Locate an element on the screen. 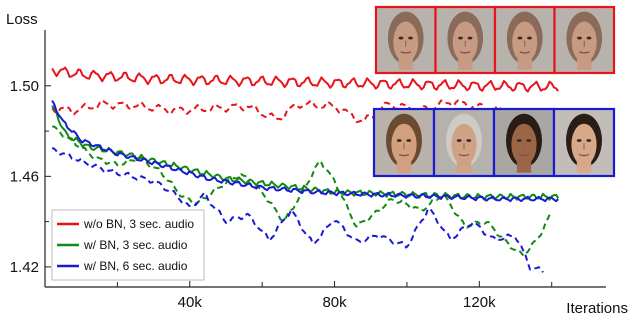 The height and width of the screenshot is (320, 634). y-tick-label: 1.46 is located at coordinates (24, 176).